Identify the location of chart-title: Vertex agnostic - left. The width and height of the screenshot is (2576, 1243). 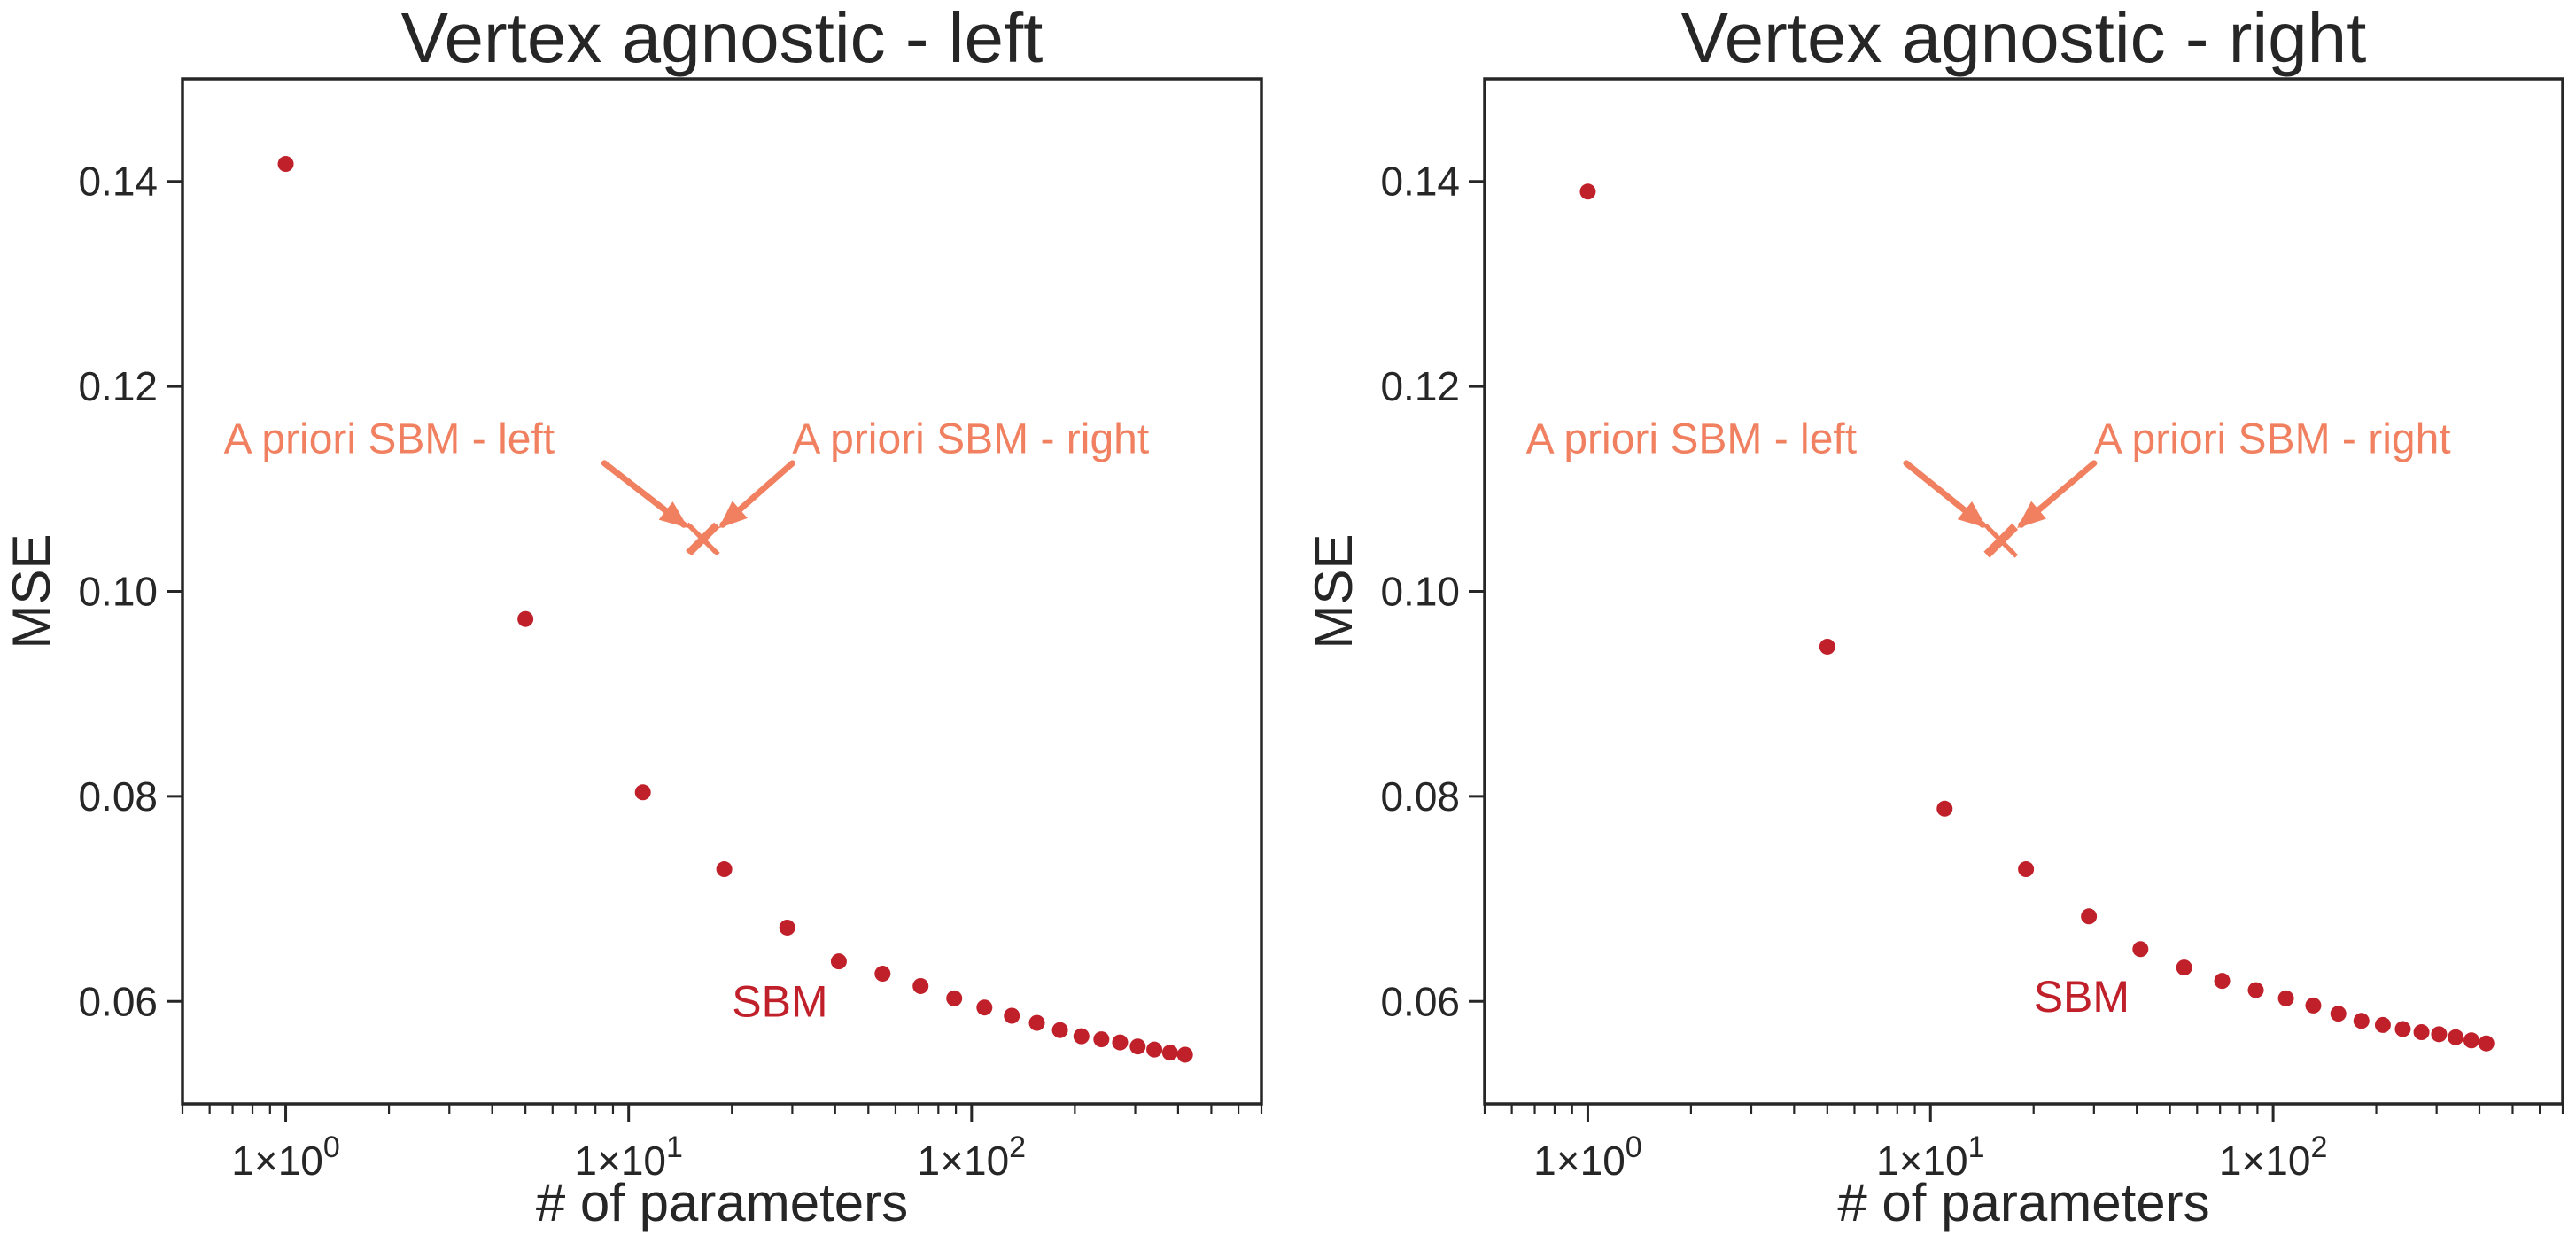
(722, 38).